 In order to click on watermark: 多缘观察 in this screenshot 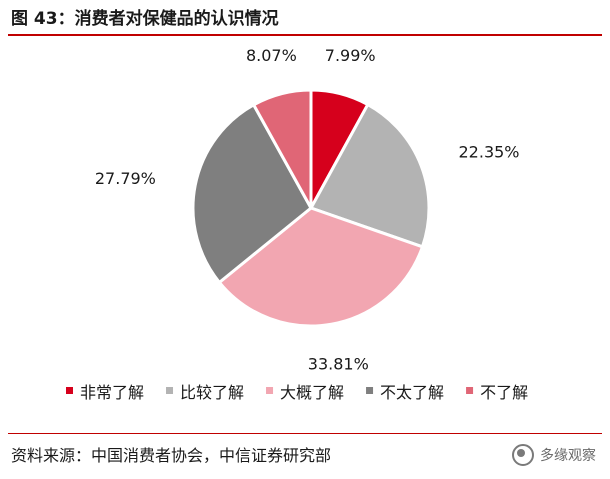, I will do `click(554, 455)`.